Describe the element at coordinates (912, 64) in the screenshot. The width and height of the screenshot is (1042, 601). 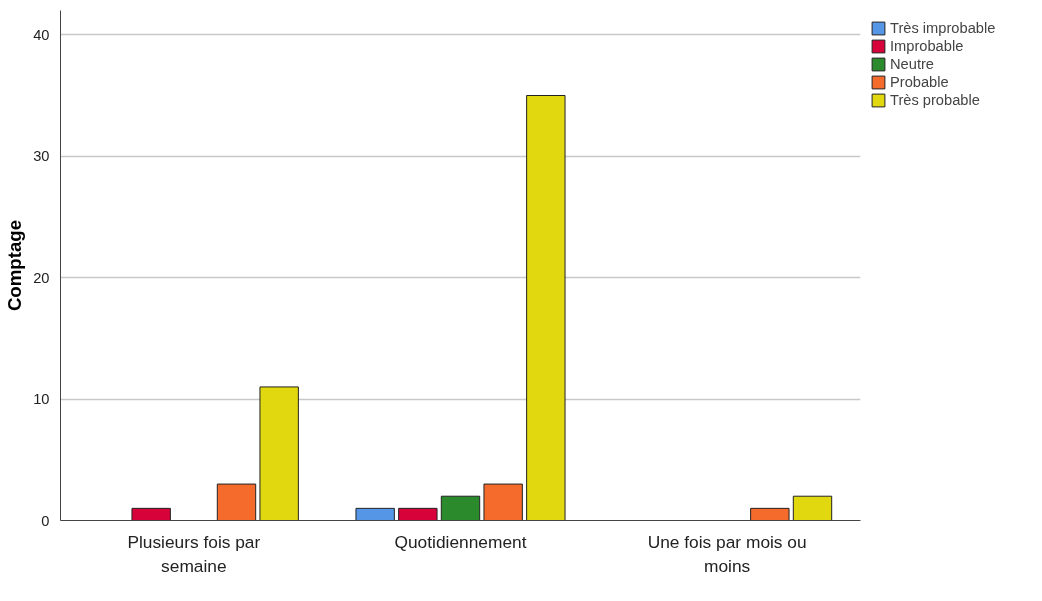
I see `legend-label: Neutre` at that location.